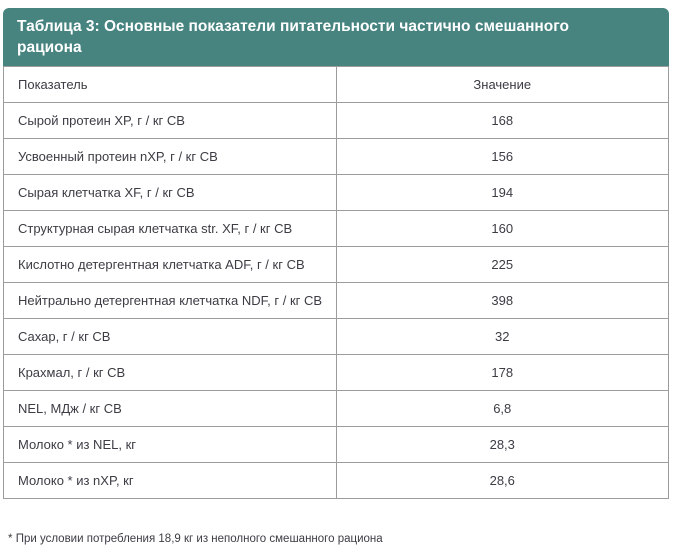 This screenshot has height=547, width=675. I want to click on value-cell: 178, so click(502, 372).